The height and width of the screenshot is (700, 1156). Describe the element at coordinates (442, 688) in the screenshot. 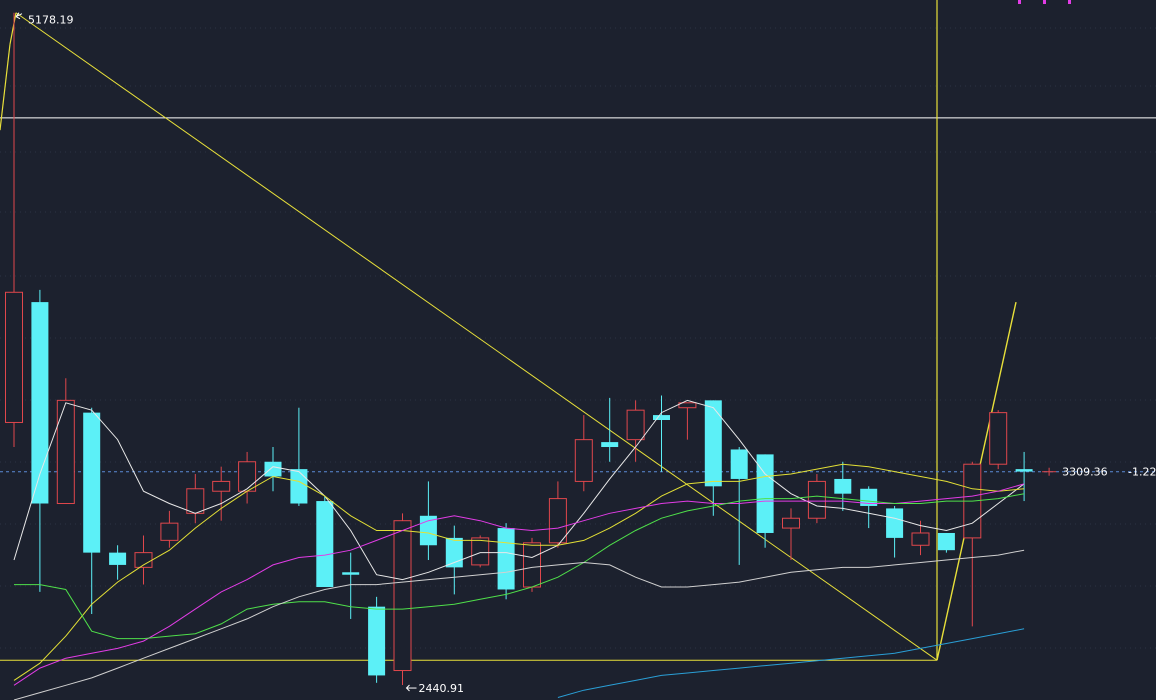

I see `low-price-label: 2440.91` at that location.